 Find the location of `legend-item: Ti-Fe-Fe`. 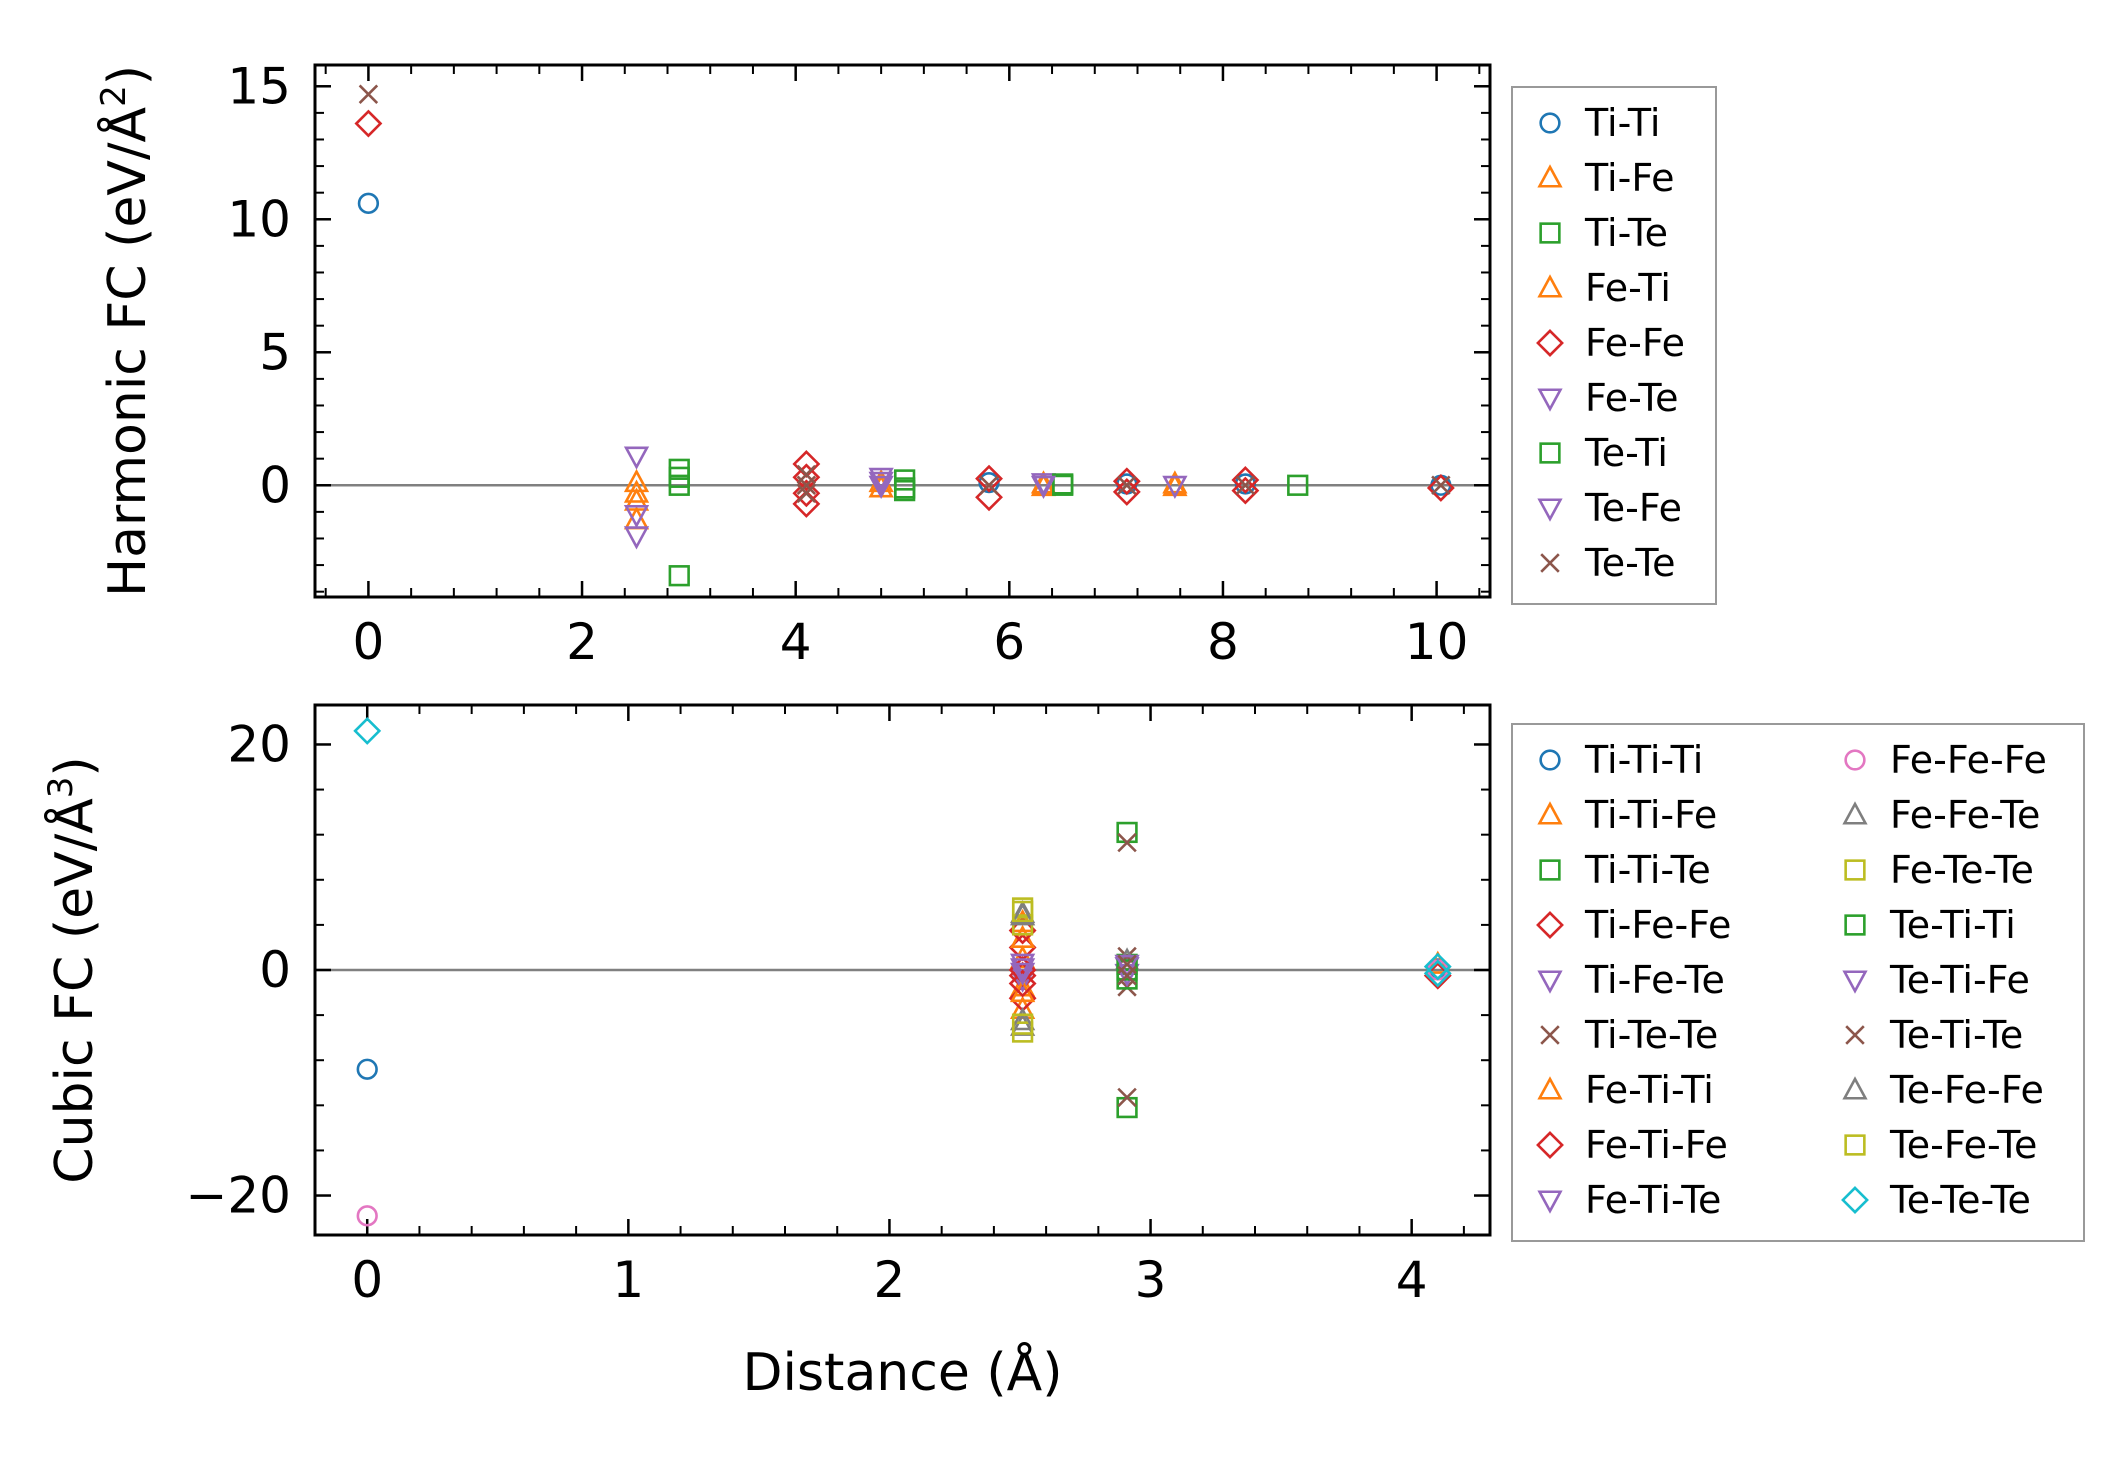

legend-item: Ti-Fe-Fe is located at coordinates (1633, 925).